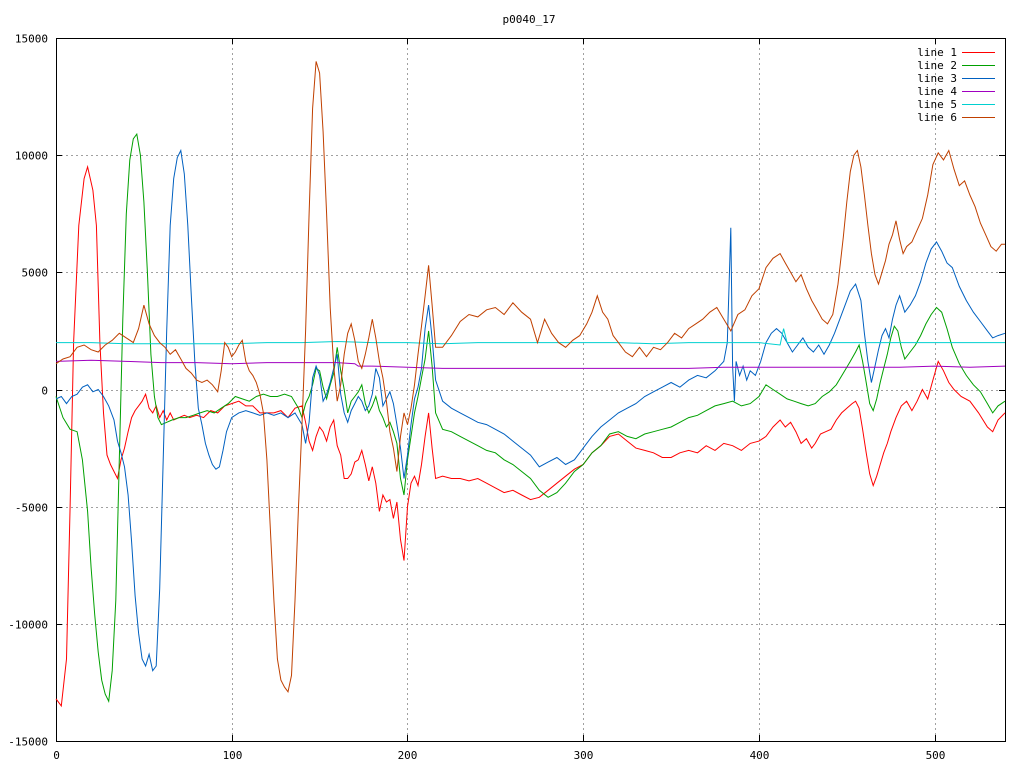  I want to click on y-tick-label: 5000, so click(35, 273).